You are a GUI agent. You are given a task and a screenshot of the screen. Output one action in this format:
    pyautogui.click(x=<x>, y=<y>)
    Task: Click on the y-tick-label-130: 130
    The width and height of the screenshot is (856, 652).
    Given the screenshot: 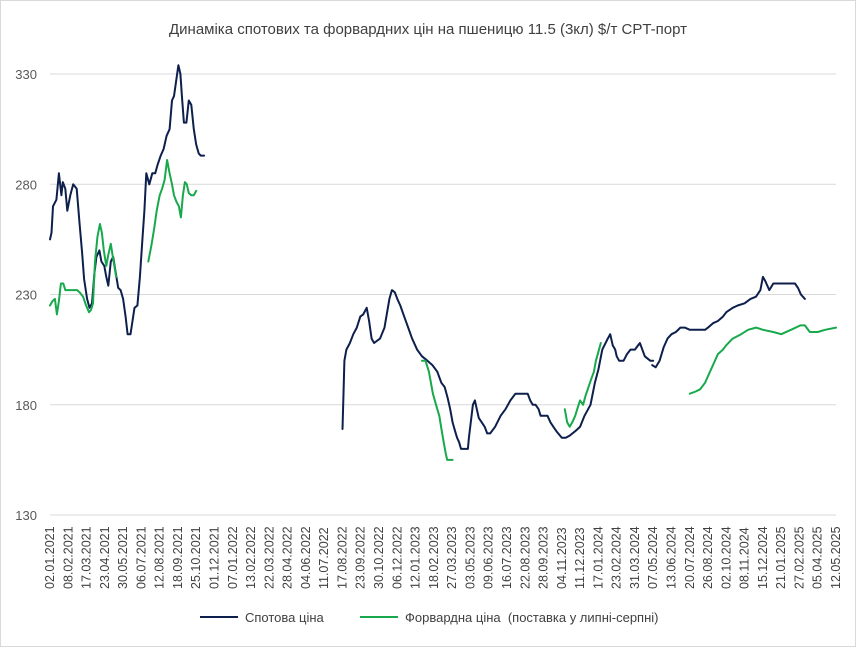 What is the action you would take?
    pyautogui.click(x=26, y=515)
    